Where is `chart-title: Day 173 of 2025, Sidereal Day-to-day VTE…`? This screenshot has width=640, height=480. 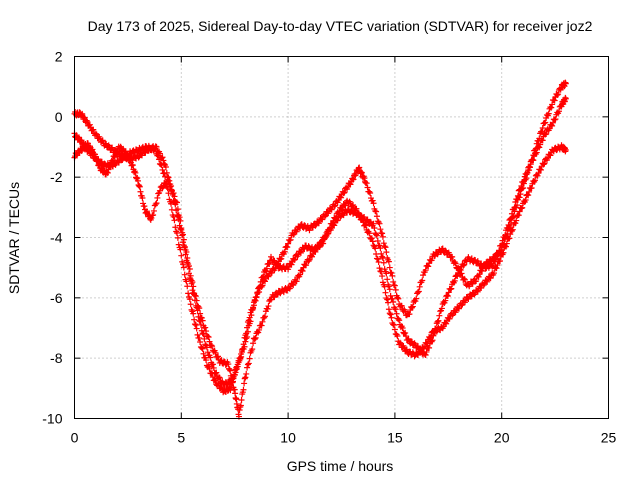 chart-title: Day 173 of 2025, Sidereal Day-to-day VTE… is located at coordinates (340, 26).